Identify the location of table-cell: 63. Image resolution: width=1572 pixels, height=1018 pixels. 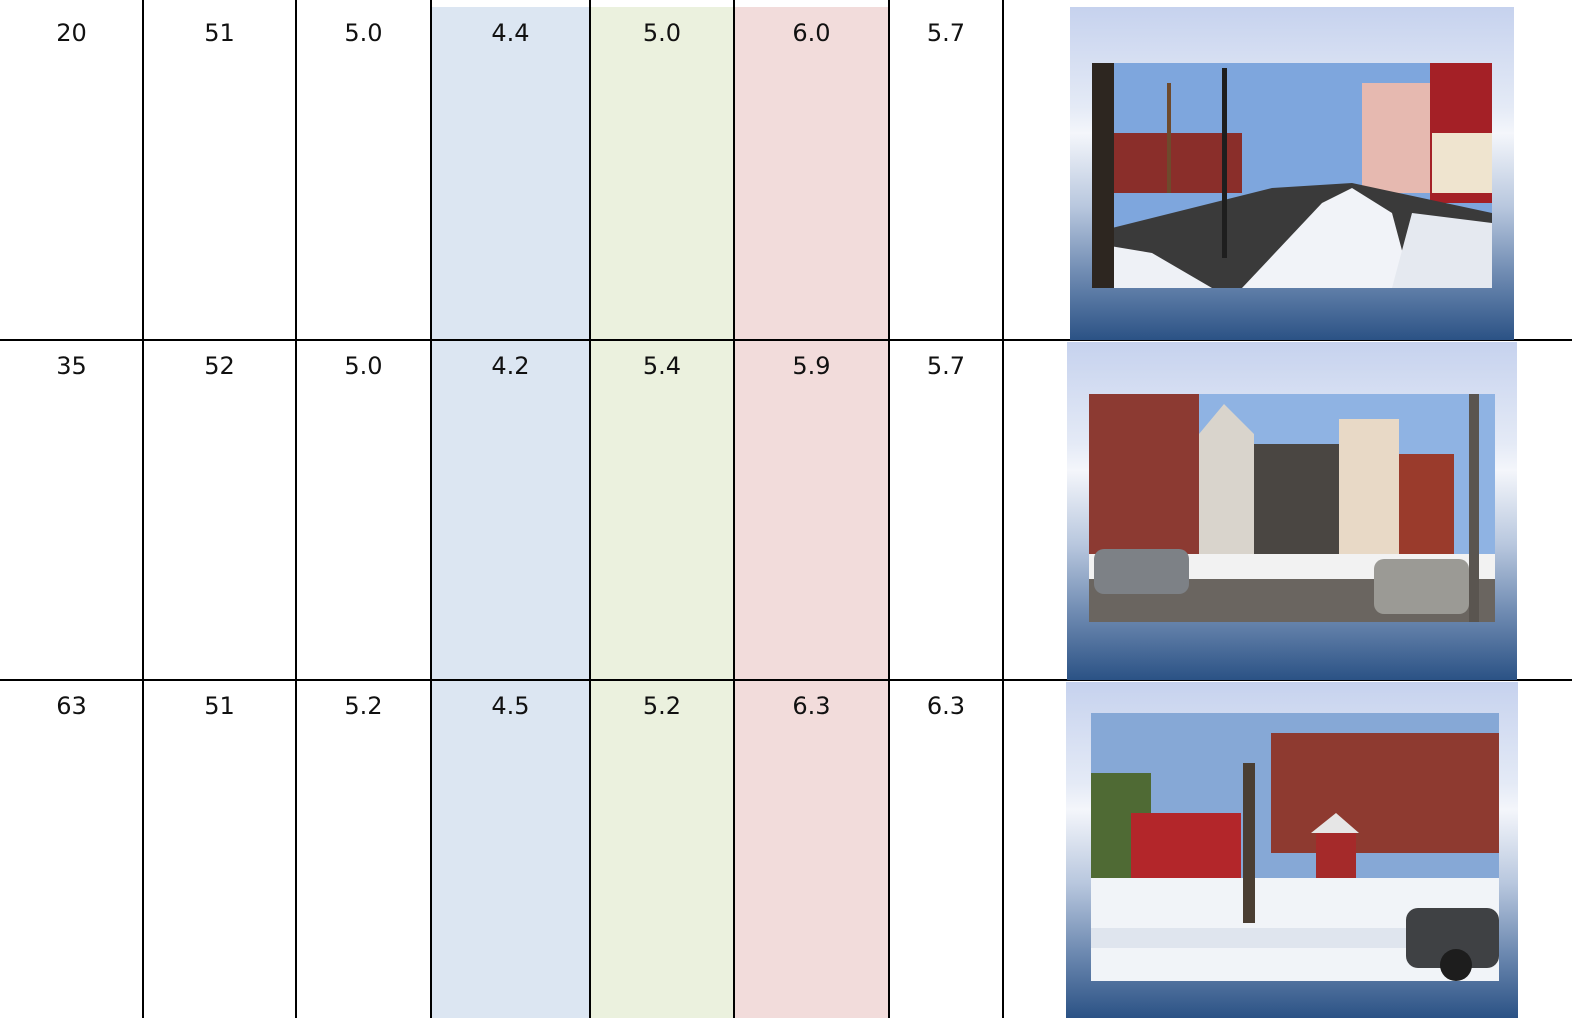
(71, 706).